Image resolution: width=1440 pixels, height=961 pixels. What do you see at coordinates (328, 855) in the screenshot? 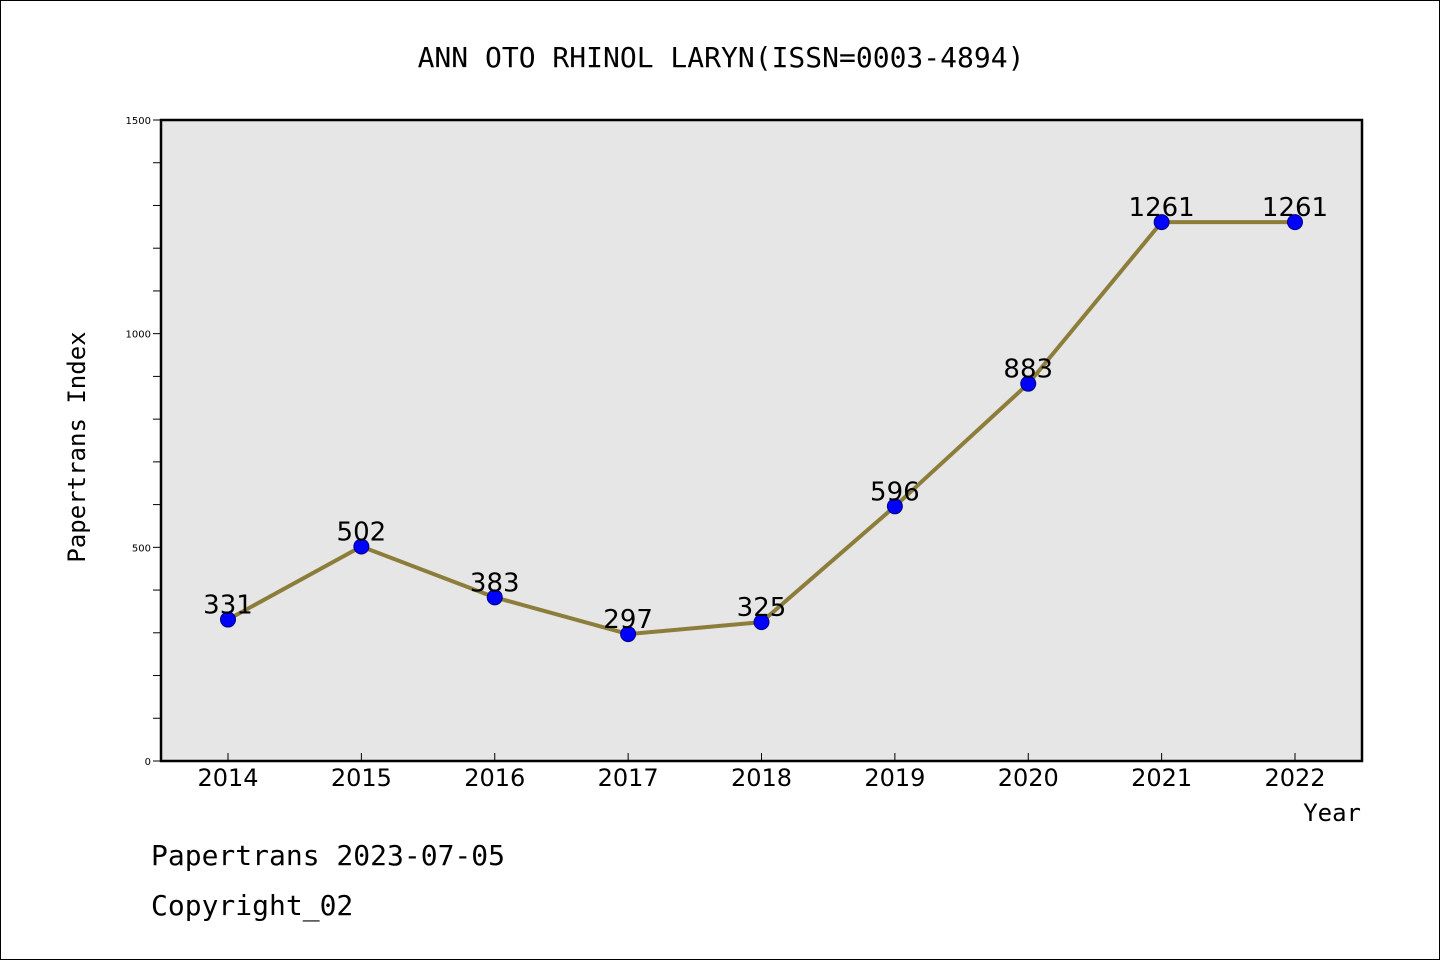
I see `footer-date: Papertrans 2023-07-05` at bounding box center [328, 855].